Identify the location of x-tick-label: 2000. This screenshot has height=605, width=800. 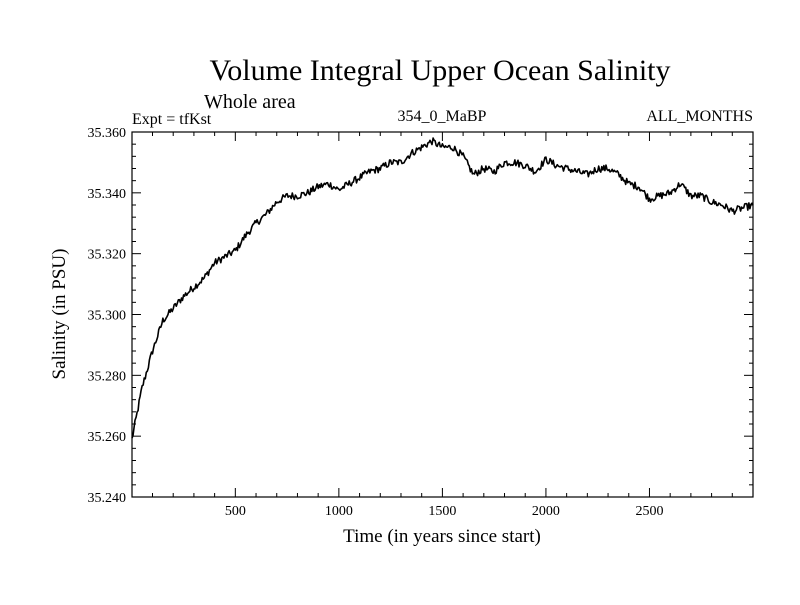
(546, 511).